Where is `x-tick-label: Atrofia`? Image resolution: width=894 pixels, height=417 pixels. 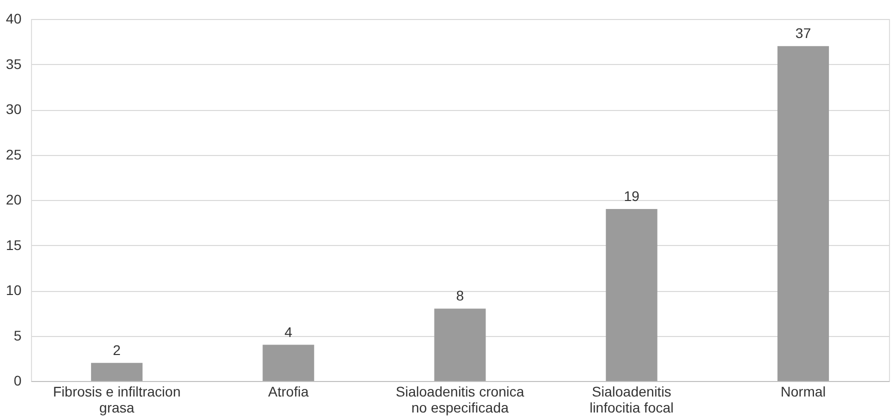 x-tick-label: Atrofia is located at coordinates (288, 392).